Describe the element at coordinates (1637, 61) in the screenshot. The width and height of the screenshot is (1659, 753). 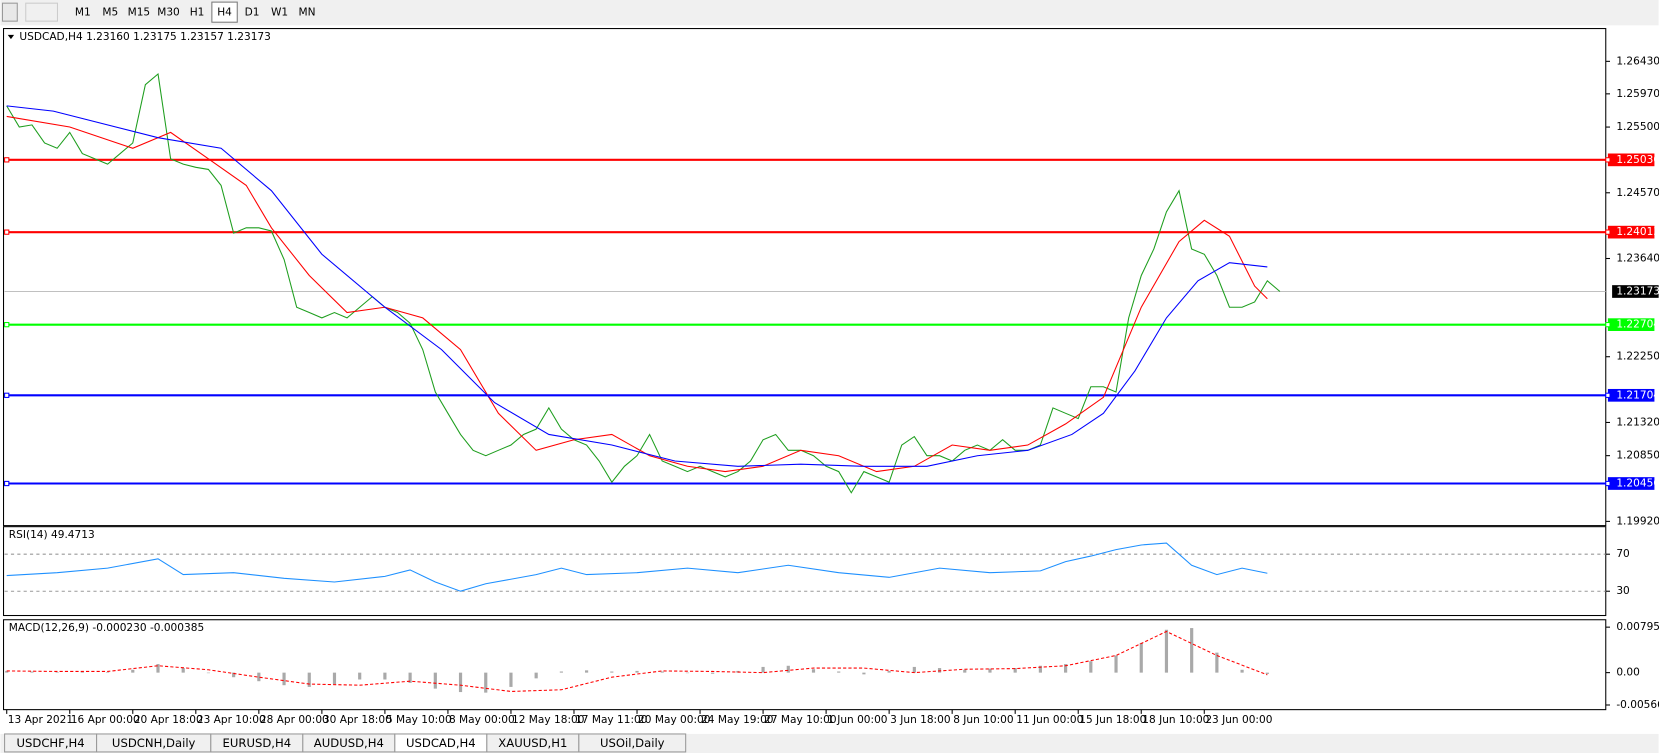
I see `y-tick-label: 1.26430` at that location.